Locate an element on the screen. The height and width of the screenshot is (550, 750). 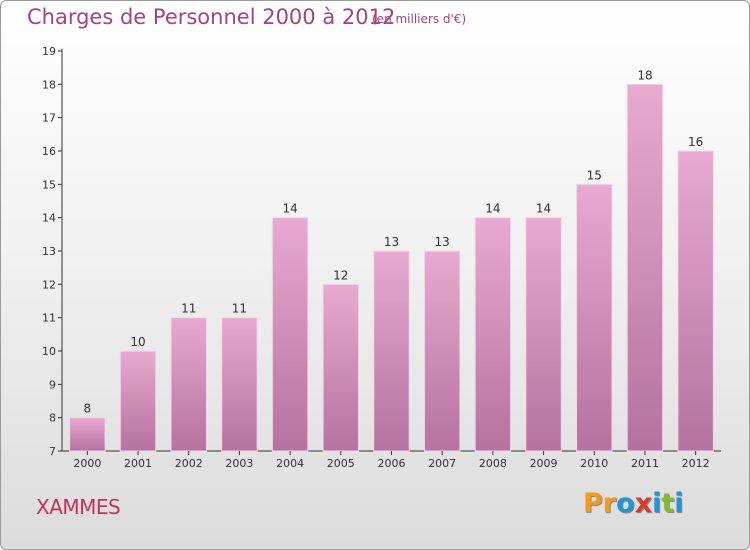
x-tick-label: 2001 is located at coordinates (138, 463).